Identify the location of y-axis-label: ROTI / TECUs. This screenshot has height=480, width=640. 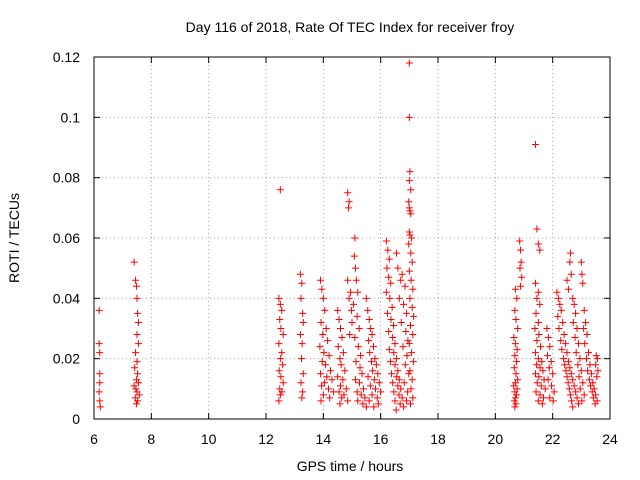
(14, 238).